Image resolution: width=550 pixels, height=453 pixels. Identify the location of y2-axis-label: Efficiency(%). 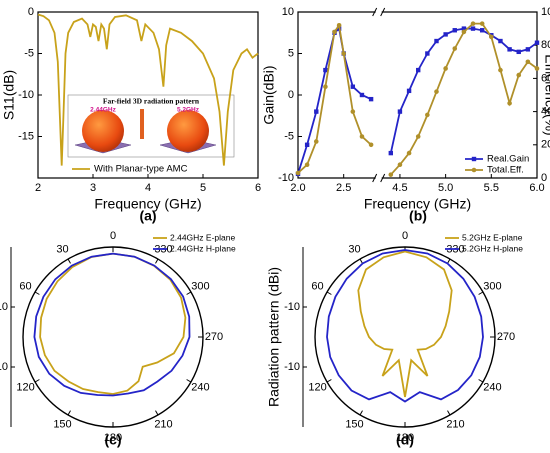
(546, 94).